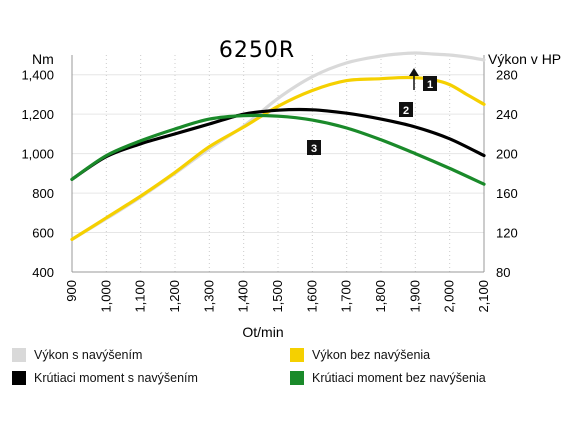 Image resolution: width=582 pixels, height=426 pixels. I want to click on legend-torque-no-boost: Krútiaci moment bez navýšenia, so click(388, 378).